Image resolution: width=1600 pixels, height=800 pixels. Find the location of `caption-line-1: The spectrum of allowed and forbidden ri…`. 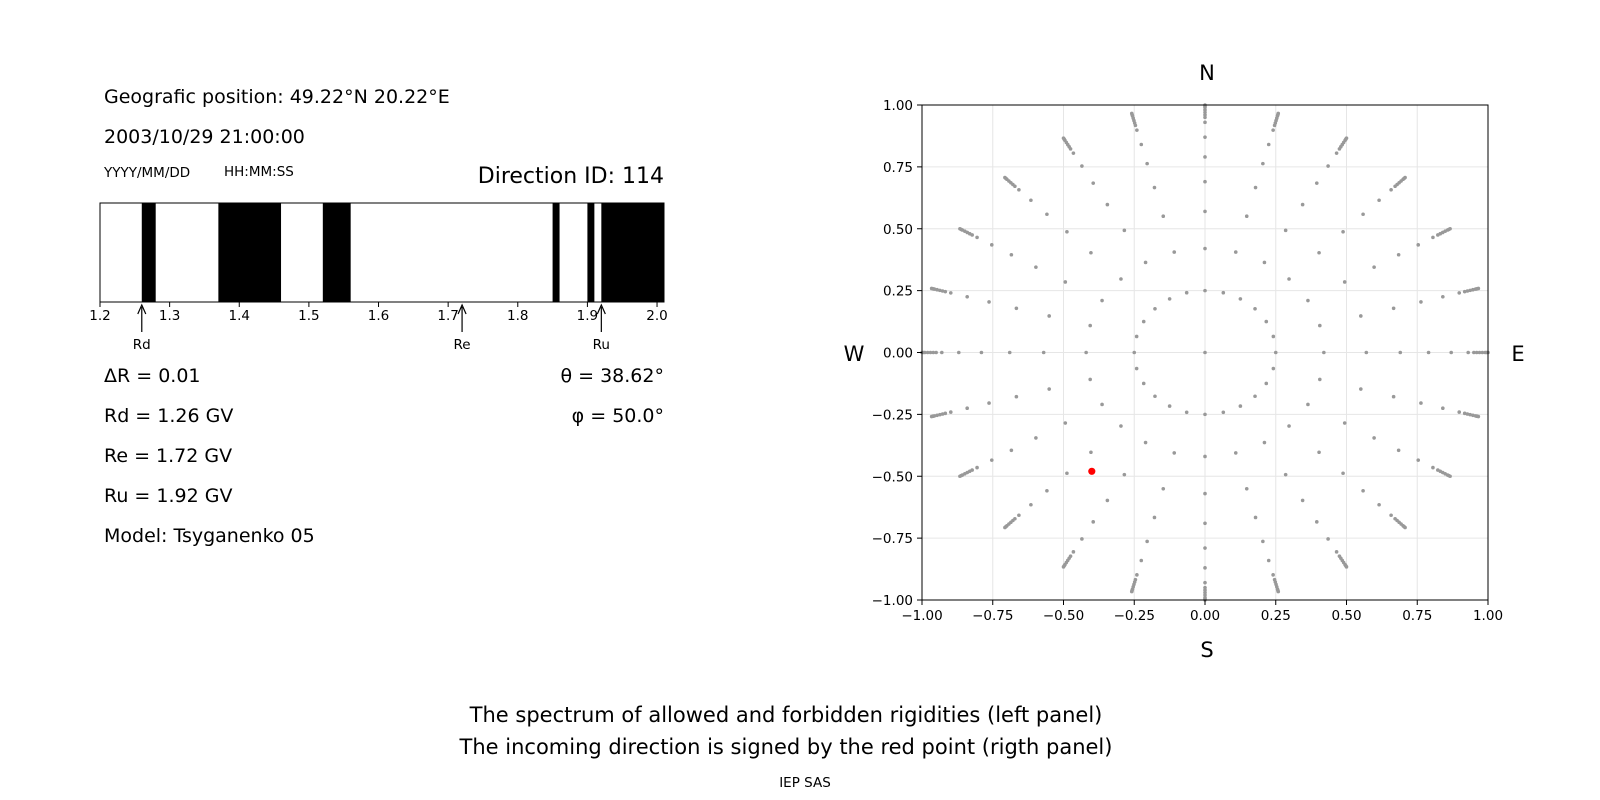

caption-line-1: The spectrum of allowed and forbidden ri… is located at coordinates (786, 715).